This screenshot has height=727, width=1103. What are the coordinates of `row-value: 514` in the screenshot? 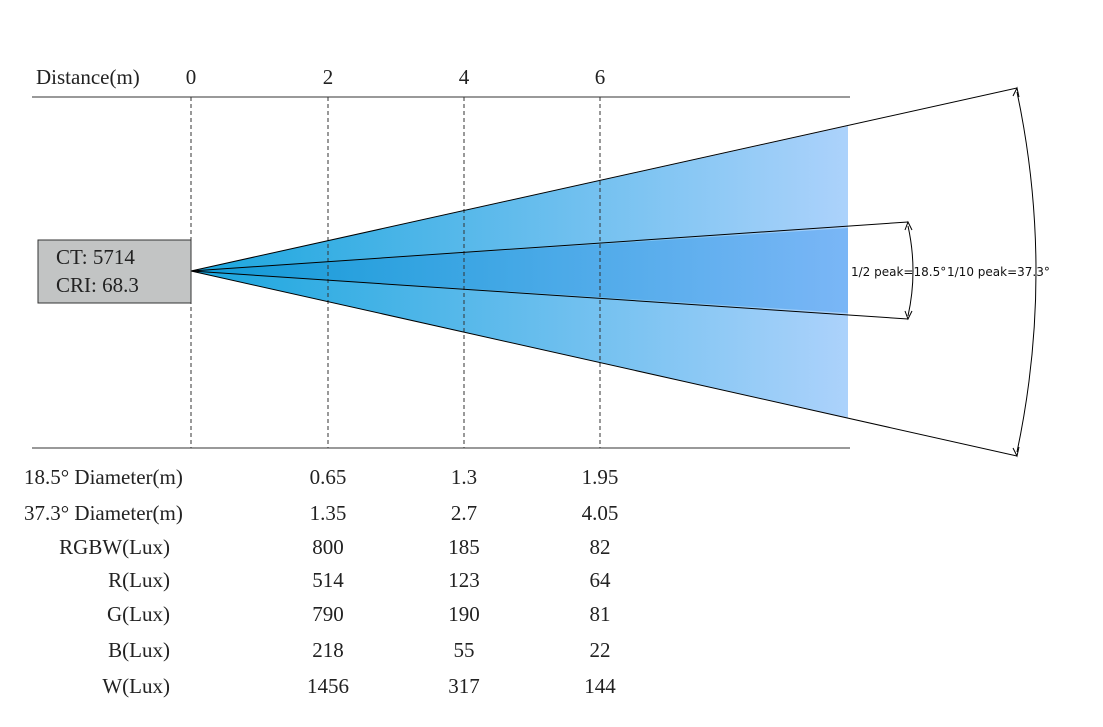 It's located at (328, 580).